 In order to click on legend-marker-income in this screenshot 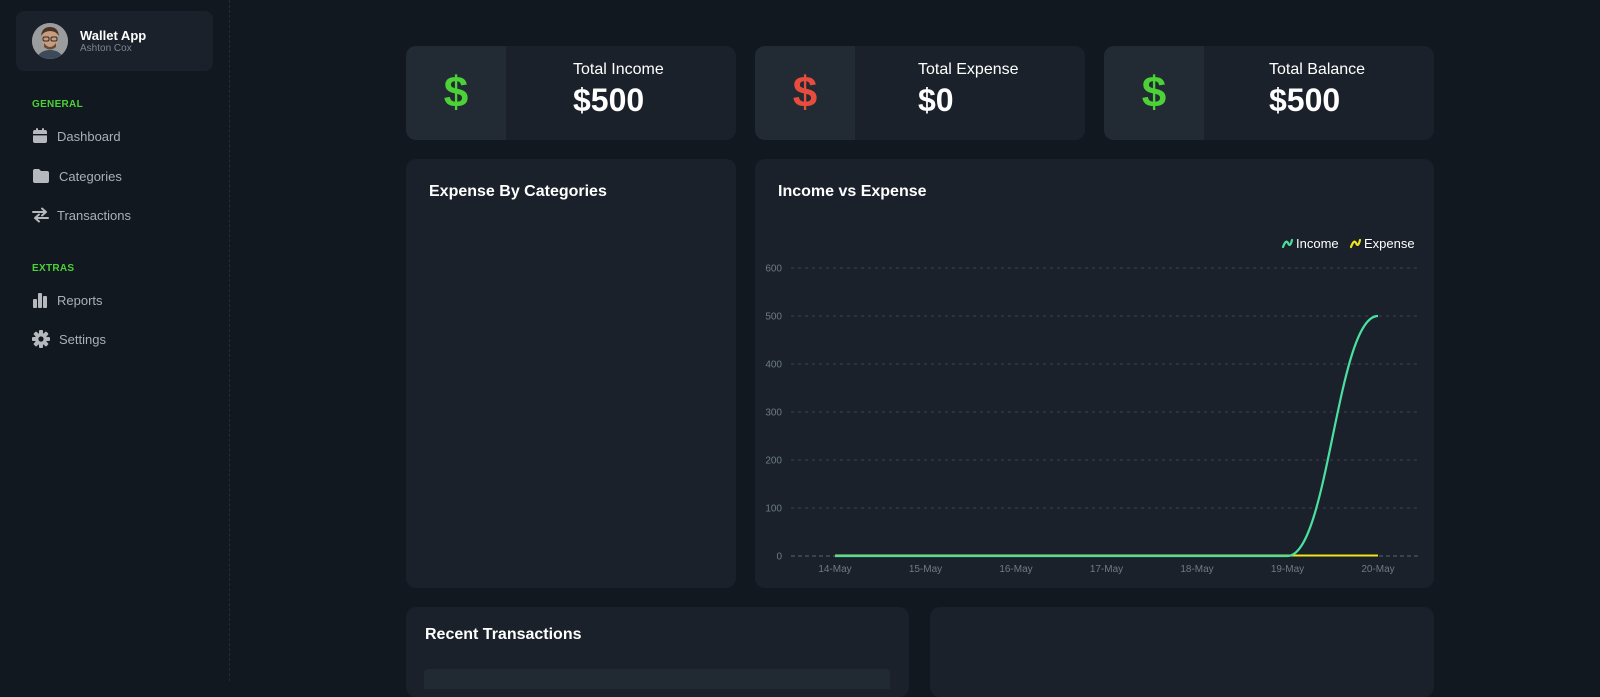, I will do `click(1287, 243)`.